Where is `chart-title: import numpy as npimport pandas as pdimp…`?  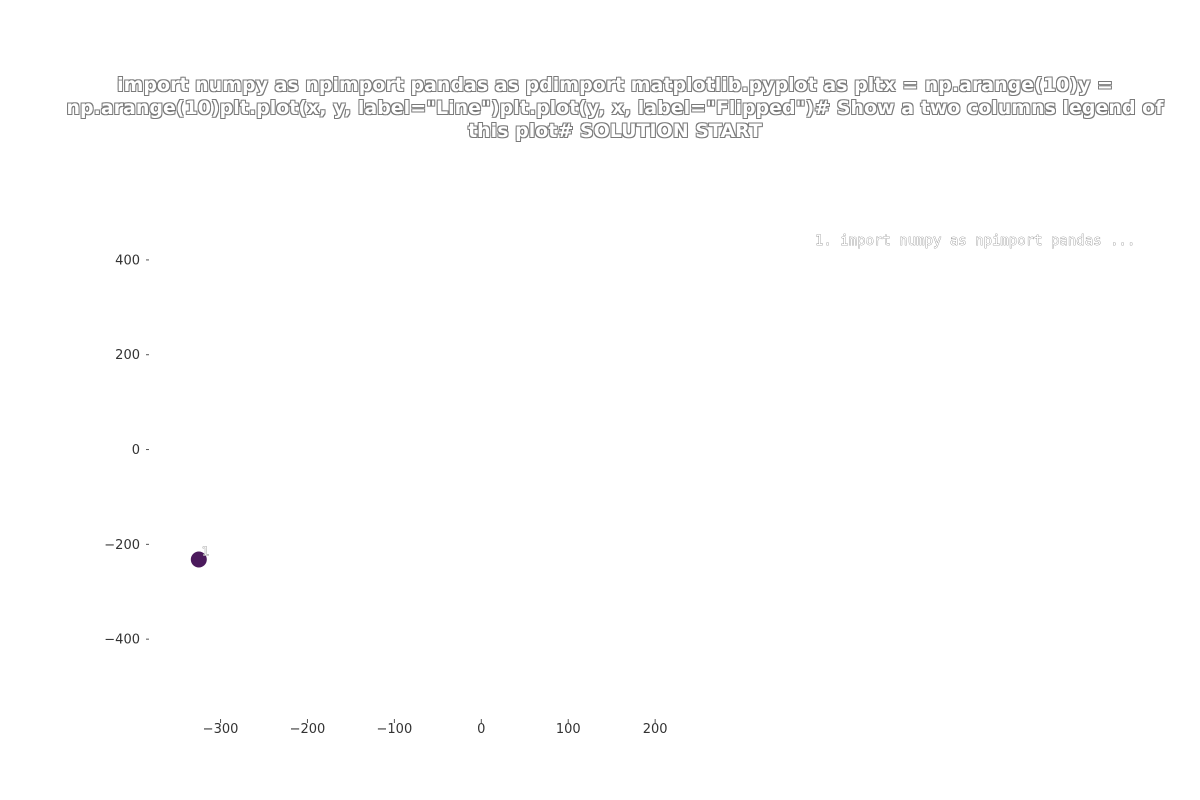
chart-title: import numpy as npimport pandas as pdimp… is located at coordinates (615, 108).